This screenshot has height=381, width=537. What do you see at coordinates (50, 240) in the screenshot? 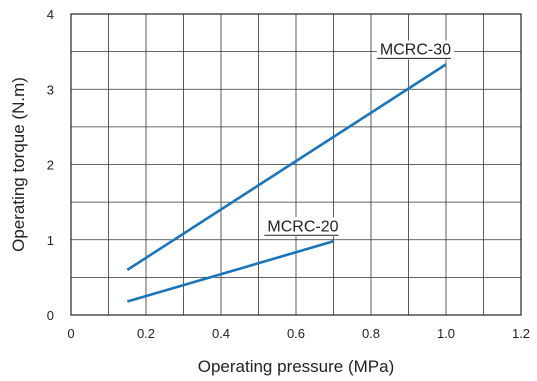
I see `y-tick-label: 1` at bounding box center [50, 240].